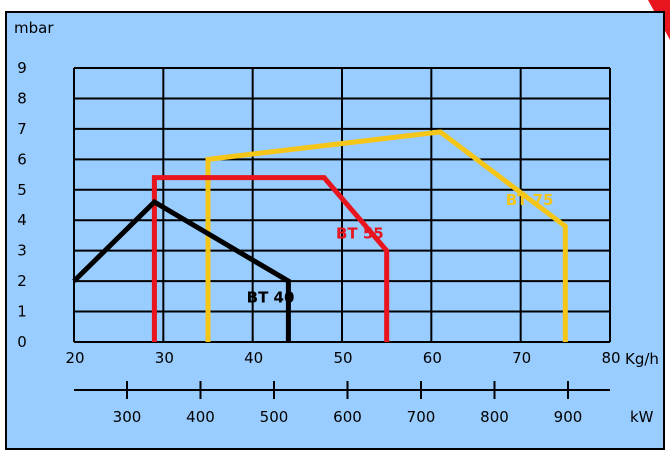 This screenshot has height=451, width=670. What do you see at coordinates (22, 281) in the screenshot?
I see `y-tick-label: 2` at bounding box center [22, 281].